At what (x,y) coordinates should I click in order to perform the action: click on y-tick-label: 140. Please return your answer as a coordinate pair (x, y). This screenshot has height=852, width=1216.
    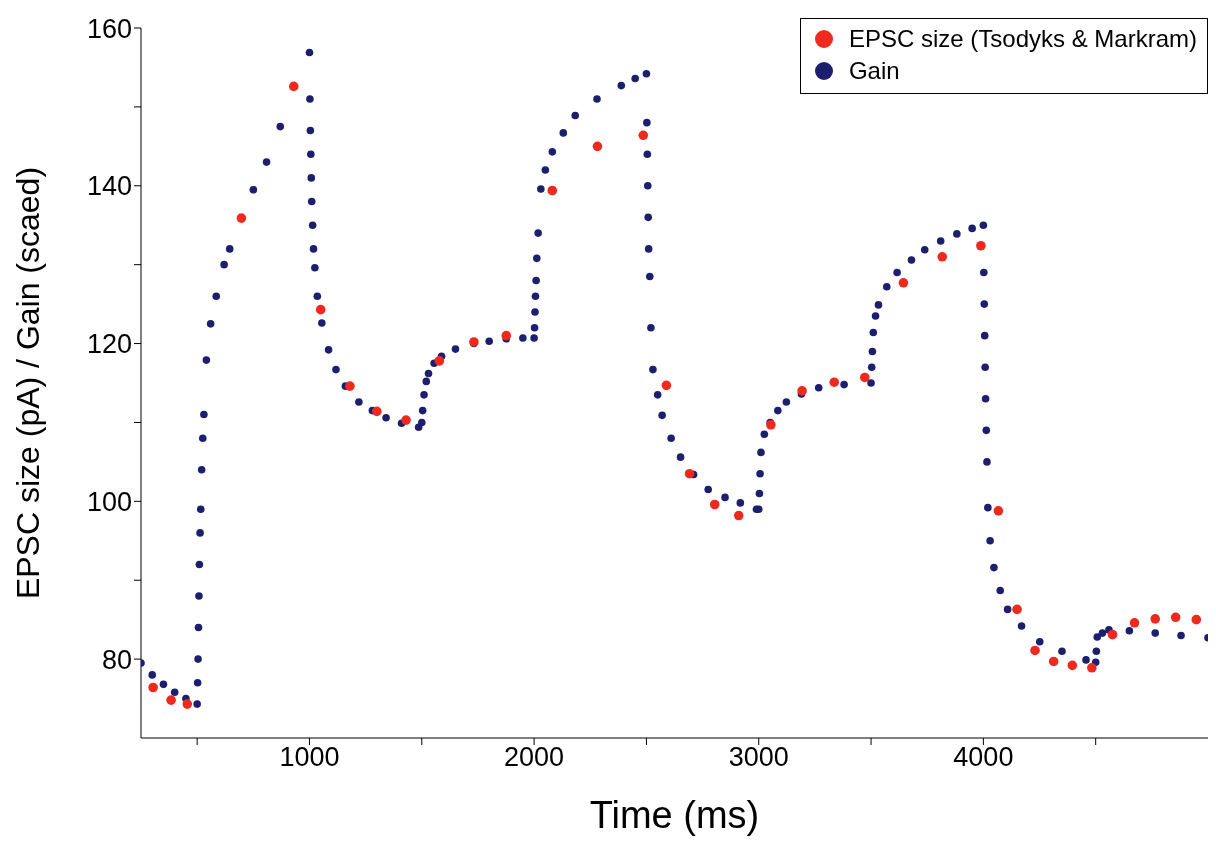
    Looking at the image, I should click on (109, 186).